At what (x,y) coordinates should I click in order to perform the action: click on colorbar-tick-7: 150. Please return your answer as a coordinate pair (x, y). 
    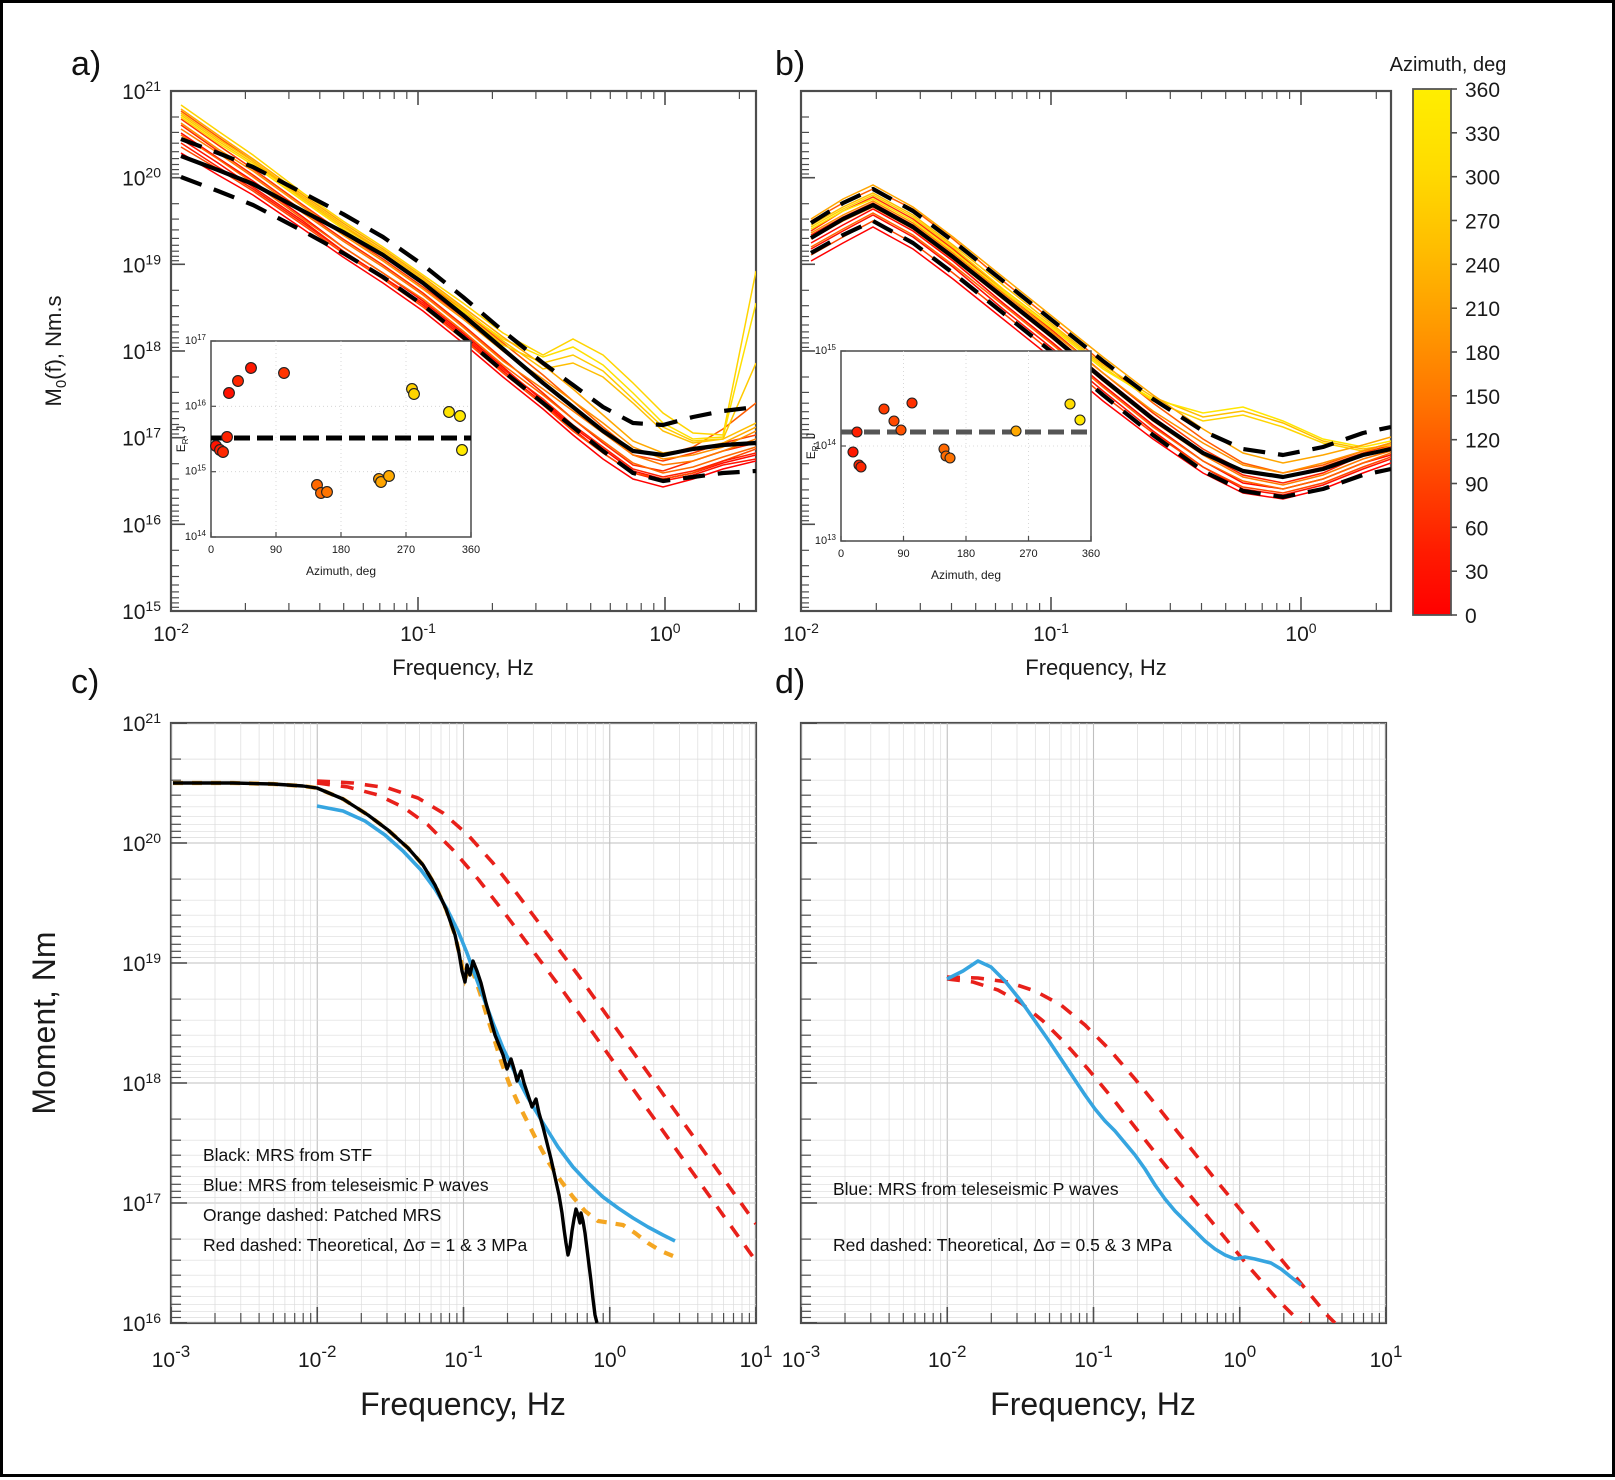
    Looking at the image, I should click on (1482, 397).